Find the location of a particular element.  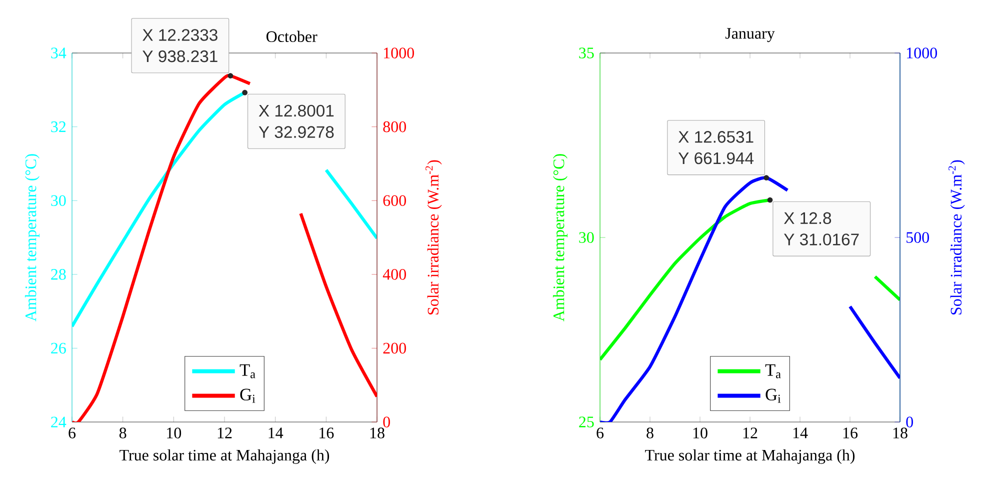

y-tick-label: 26 is located at coordinates (58, 348).